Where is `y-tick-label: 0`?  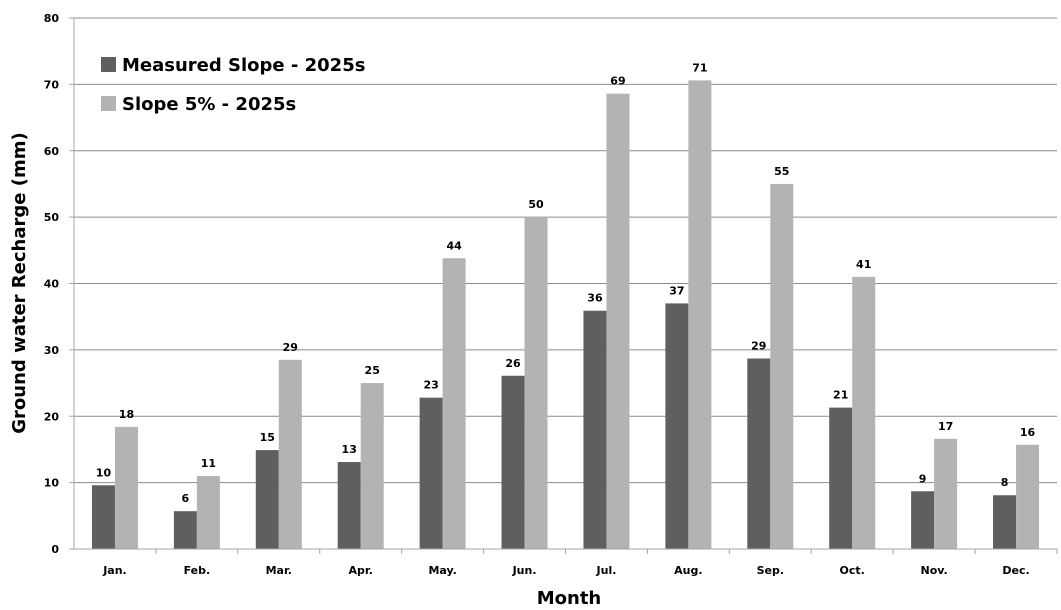 y-tick-label: 0 is located at coordinates (55, 549).